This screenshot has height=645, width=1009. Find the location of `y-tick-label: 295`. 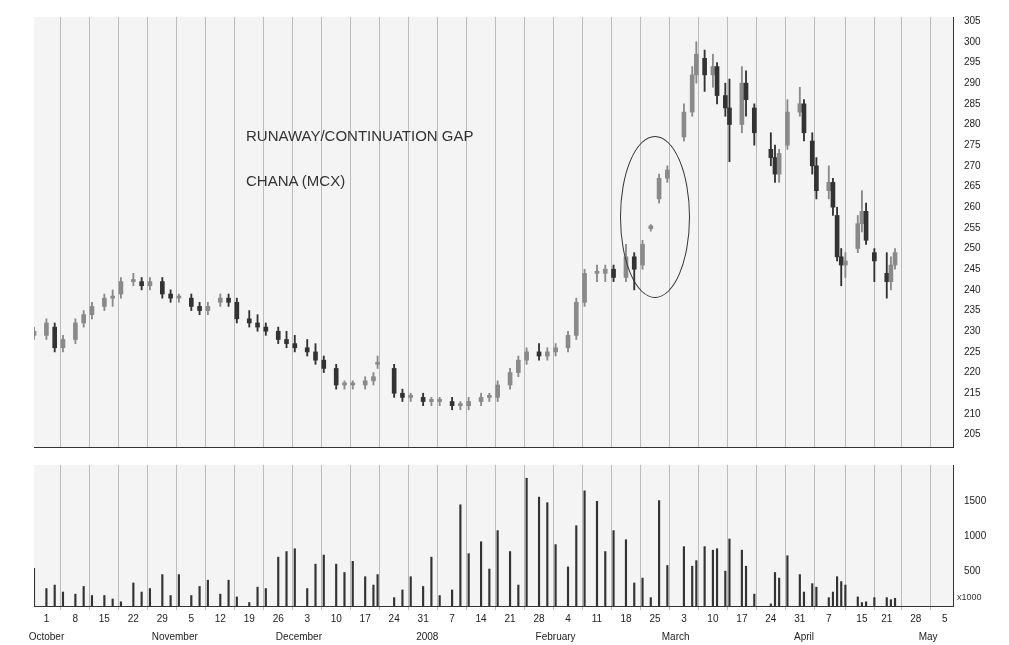

y-tick-label: 295 is located at coordinates (973, 62).